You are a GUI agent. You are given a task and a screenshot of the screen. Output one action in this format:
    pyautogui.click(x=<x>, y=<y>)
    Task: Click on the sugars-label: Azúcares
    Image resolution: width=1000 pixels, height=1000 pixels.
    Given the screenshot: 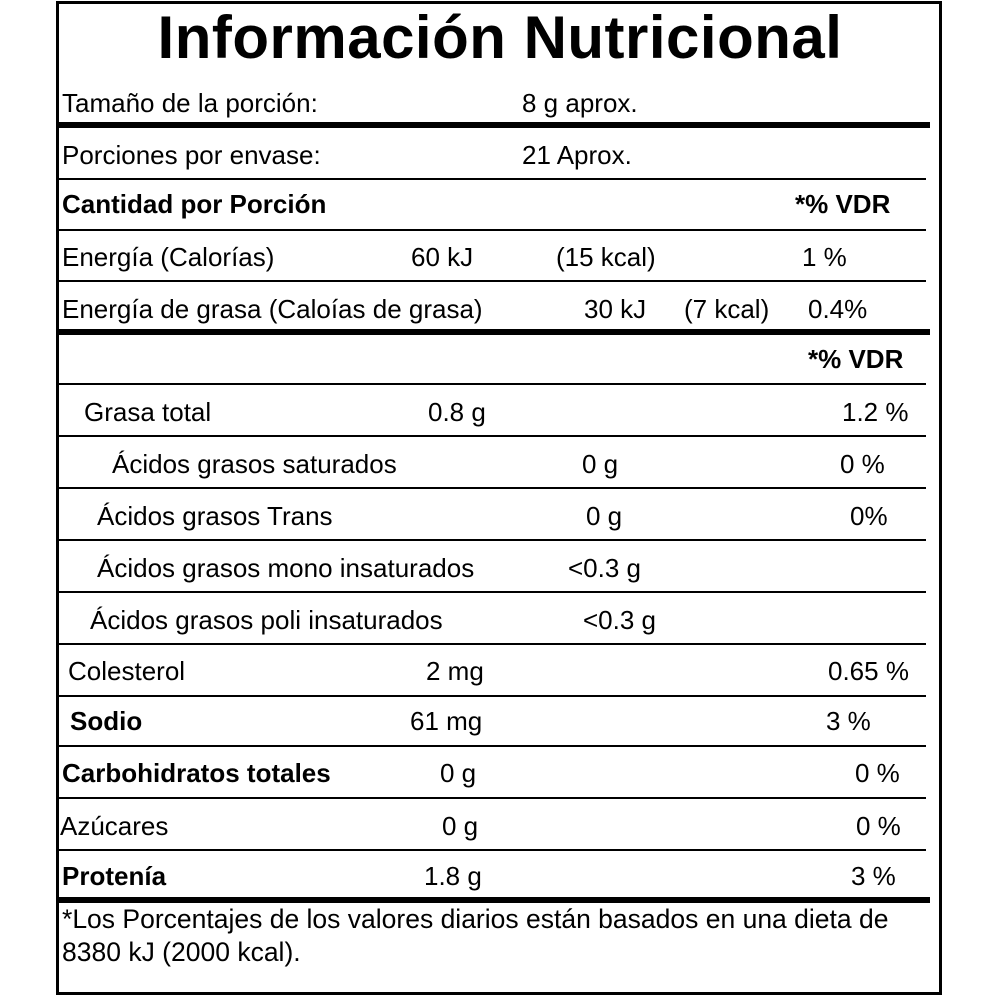 What is the action you would take?
    pyautogui.click(x=114, y=826)
    